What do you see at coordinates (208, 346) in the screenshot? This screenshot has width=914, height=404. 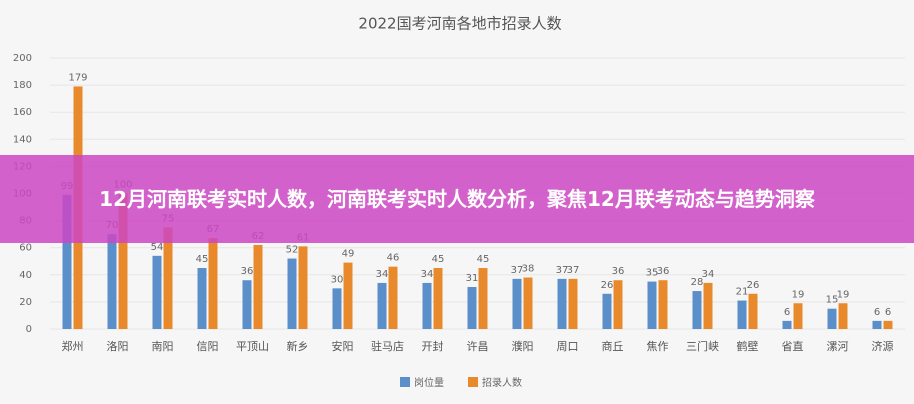 I see `x-tick-label: 信阳` at bounding box center [208, 346].